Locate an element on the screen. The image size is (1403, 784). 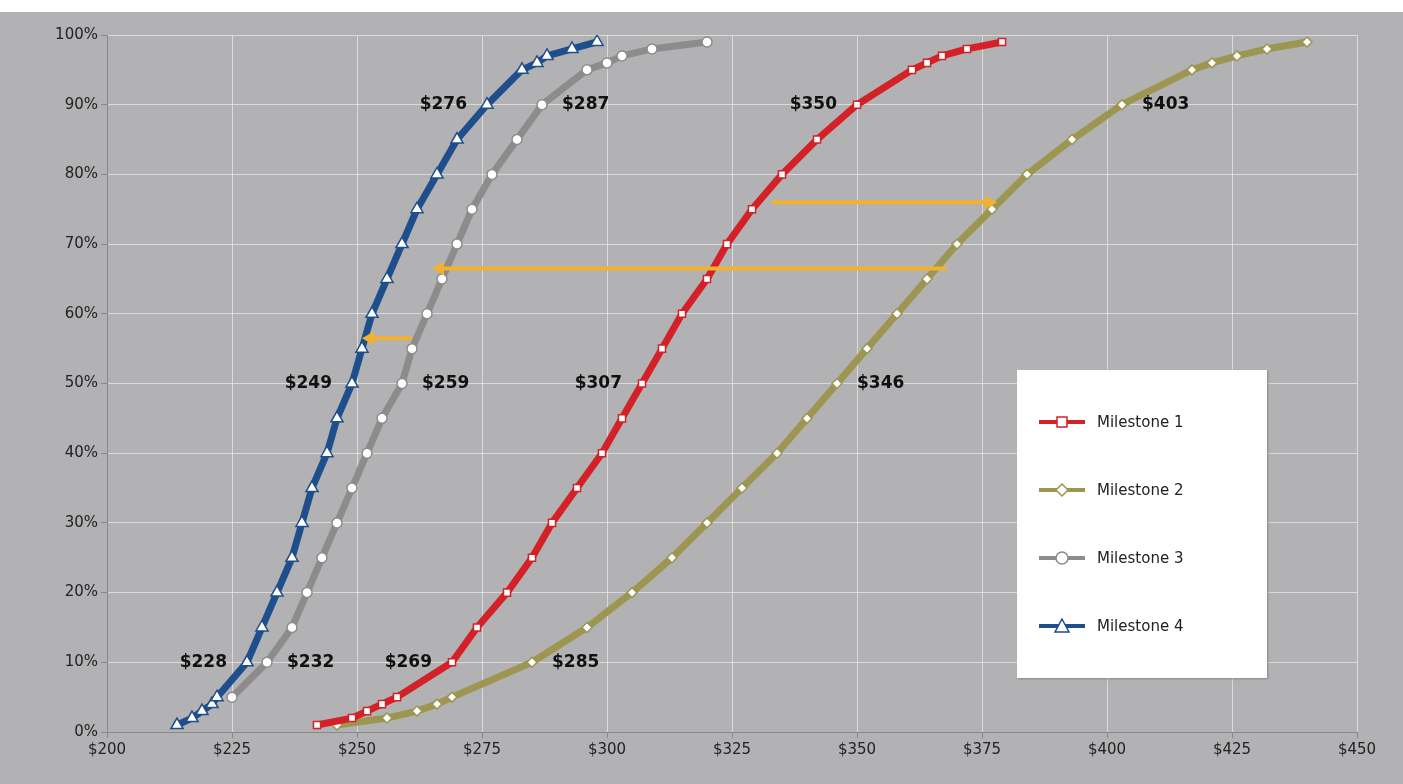
x-tick-label: $300 is located at coordinates (607, 748).